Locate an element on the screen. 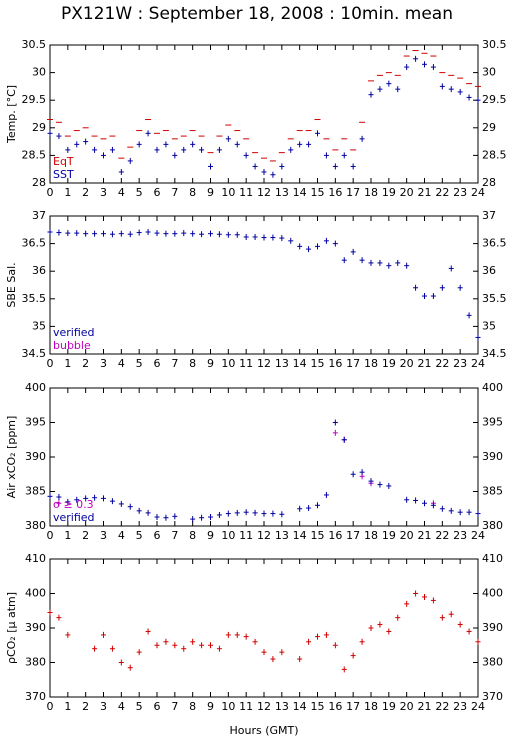  y-axis-label: SBE Sal. is located at coordinates (11, 284).